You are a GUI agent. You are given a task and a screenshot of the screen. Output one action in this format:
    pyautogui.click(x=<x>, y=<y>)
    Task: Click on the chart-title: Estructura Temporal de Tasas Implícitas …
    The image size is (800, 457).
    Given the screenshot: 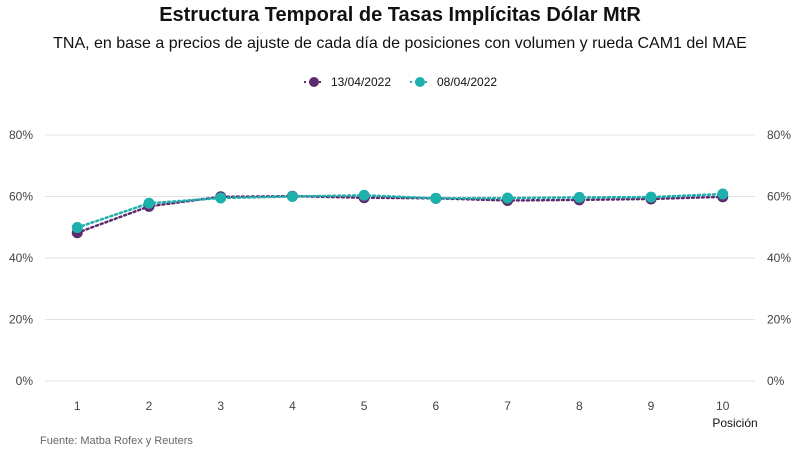 What is the action you would take?
    pyautogui.click(x=400, y=15)
    